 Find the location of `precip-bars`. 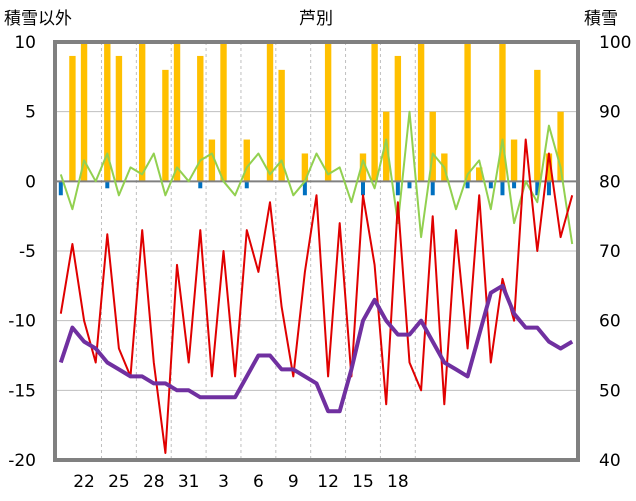

precip-bars is located at coordinates (304, 188).